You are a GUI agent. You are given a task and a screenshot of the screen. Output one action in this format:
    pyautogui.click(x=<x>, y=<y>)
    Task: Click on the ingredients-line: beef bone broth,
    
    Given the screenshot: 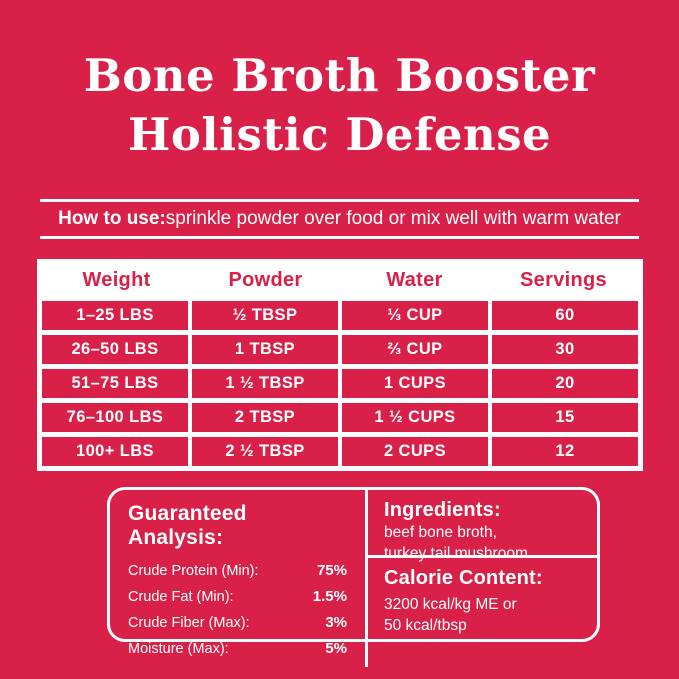 What is the action you would take?
    pyautogui.click(x=440, y=532)
    